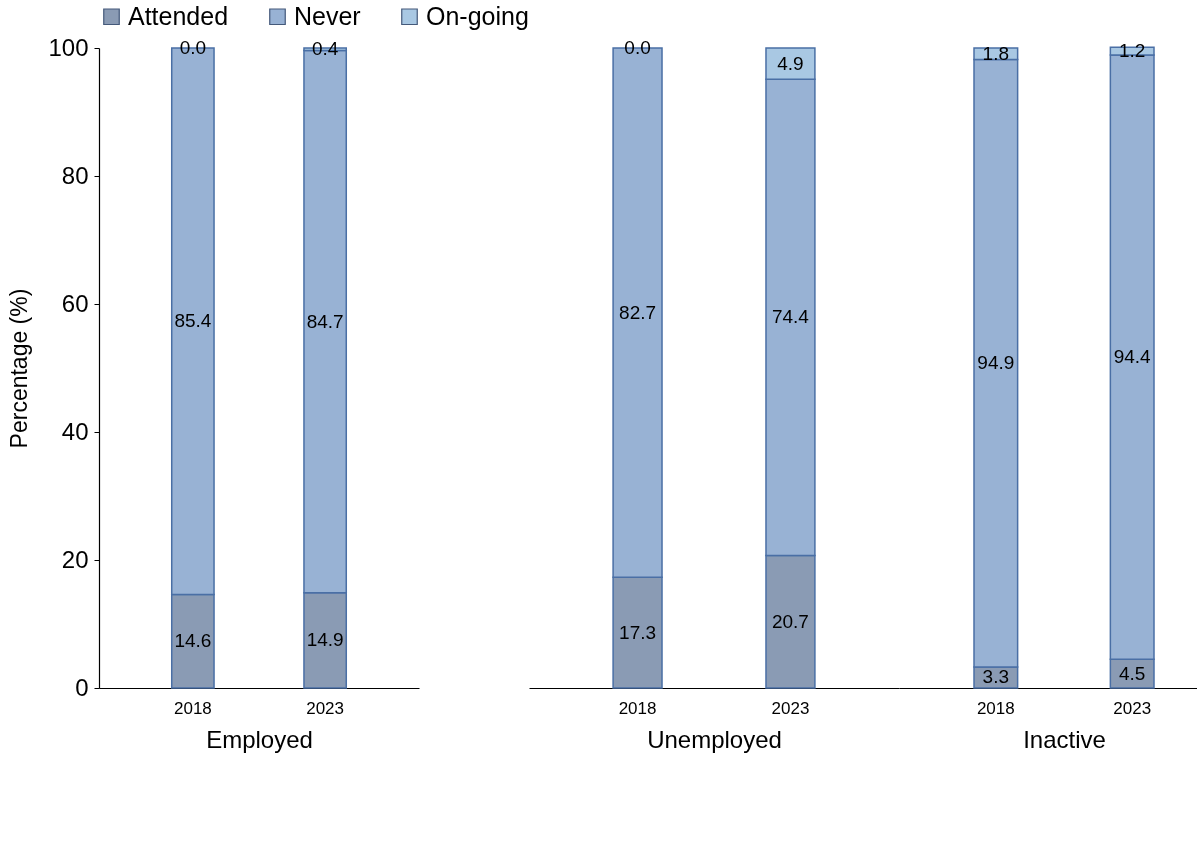 The width and height of the screenshot is (1197, 841). Describe the element at coordinates (193, 321) in the screenshot. I see `data-label: 85.4` at that location.